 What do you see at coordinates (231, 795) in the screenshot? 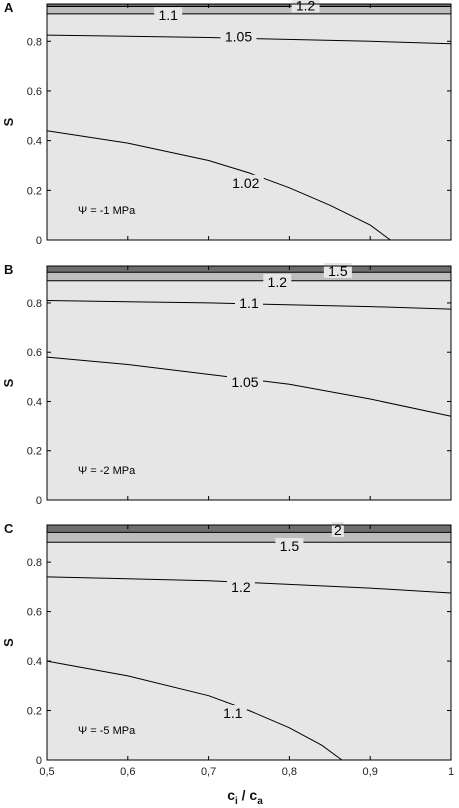
I see `x-axis-label-c: c` at bounding box center [231, 795].